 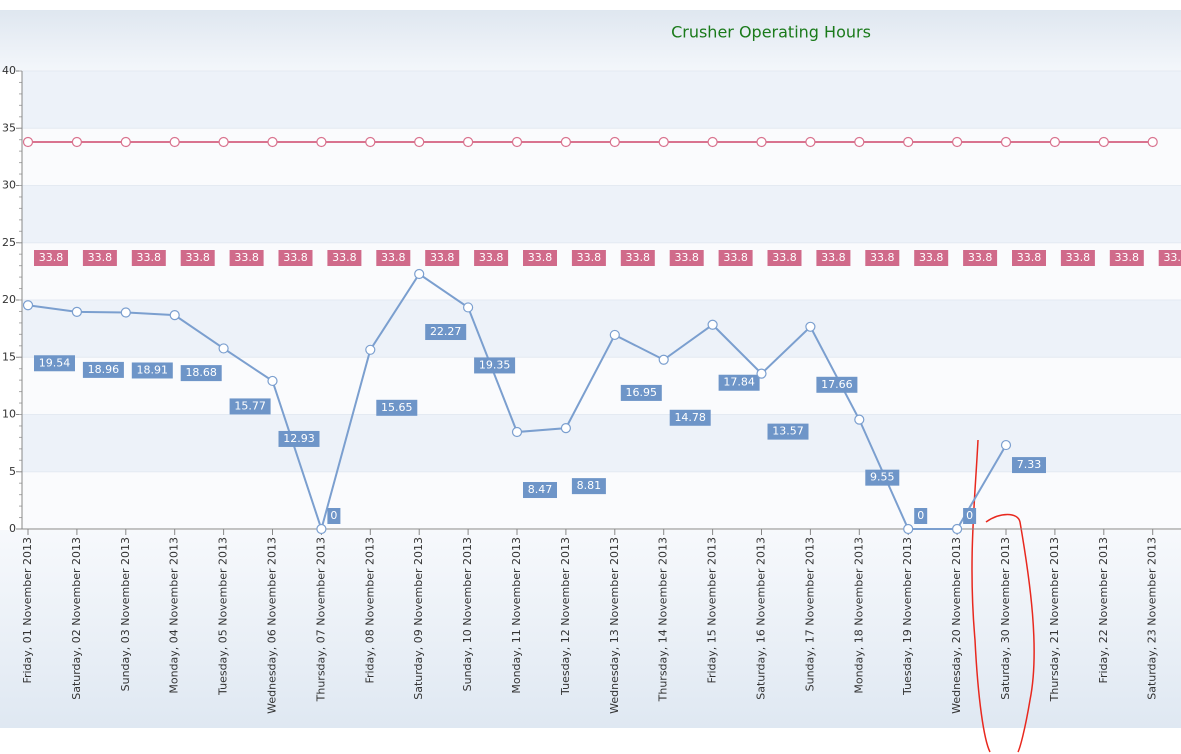 I want to click on x-tick-label: Sunday, 17 November 2013, so click(x=809, y=614).